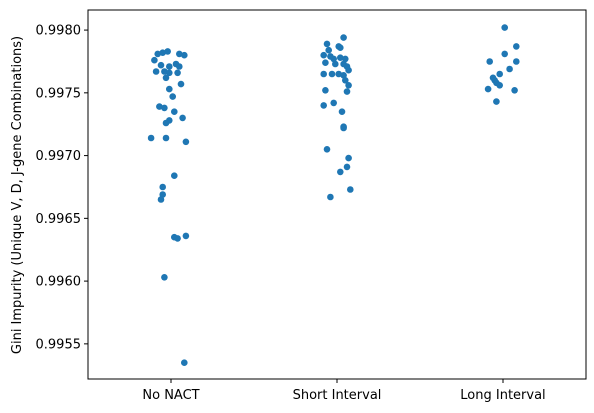 Image resolution: width=594 pixels, height=413 pixels. I want to click on y-tick-label: 0.9970, so click(59, 156).